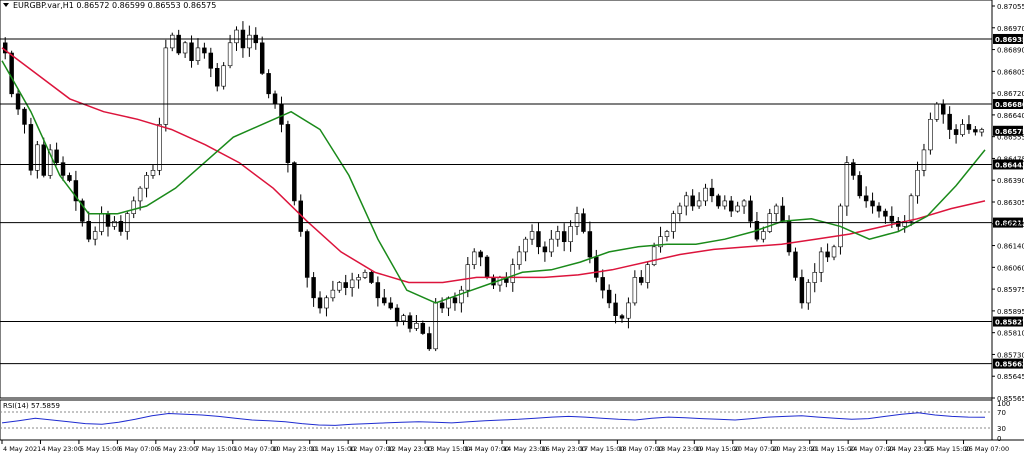 The image size is (1024, 457). I want to click on price-axis-label: 0.86720, so click(1010, 94).